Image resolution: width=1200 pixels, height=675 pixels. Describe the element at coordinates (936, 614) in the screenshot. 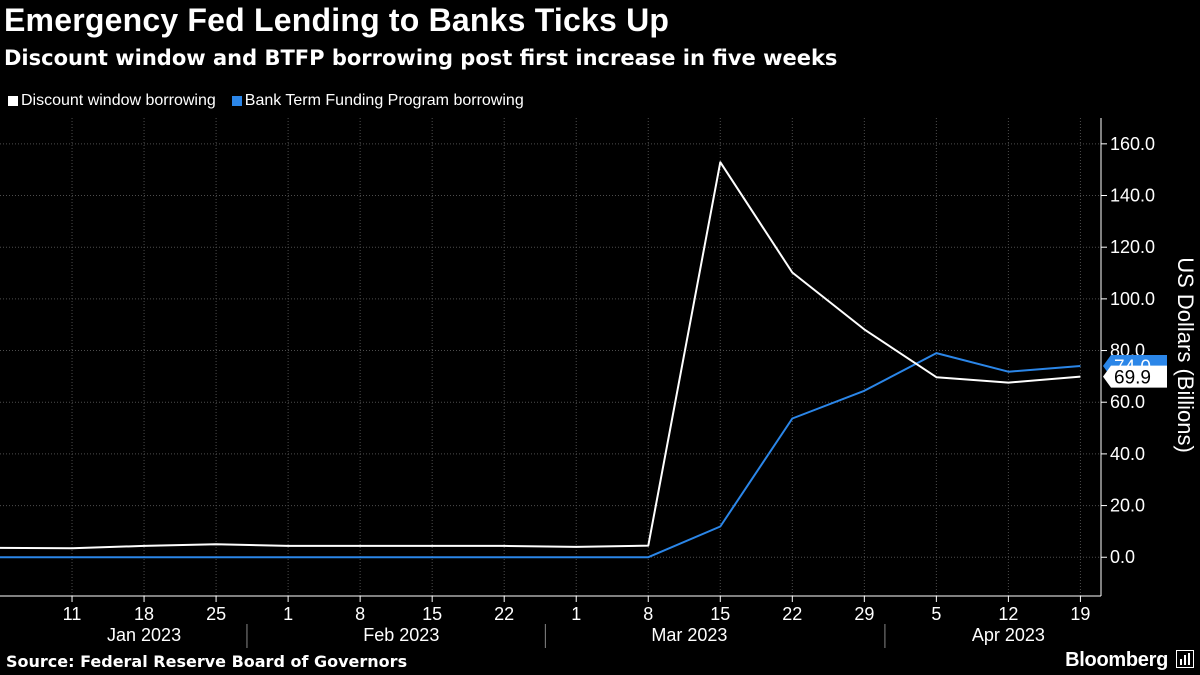

I see `x-tick-label: 5` at that location.